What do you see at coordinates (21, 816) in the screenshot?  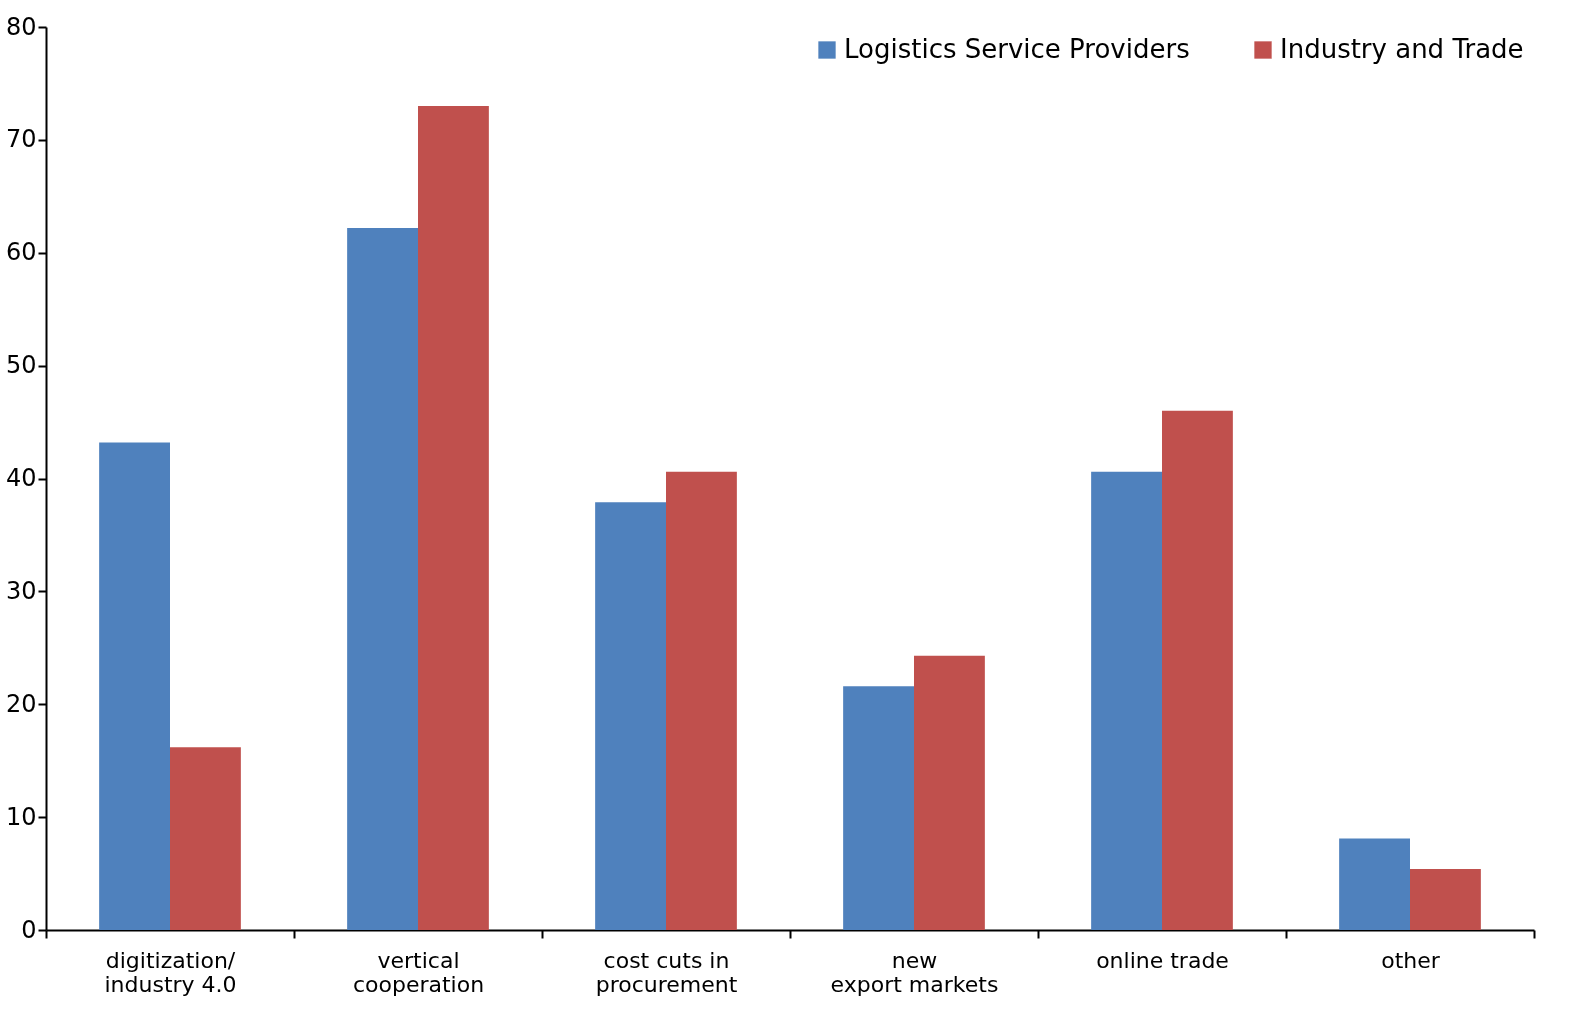 I see `y-tick-label: 10` at bounding box center [21, 816].